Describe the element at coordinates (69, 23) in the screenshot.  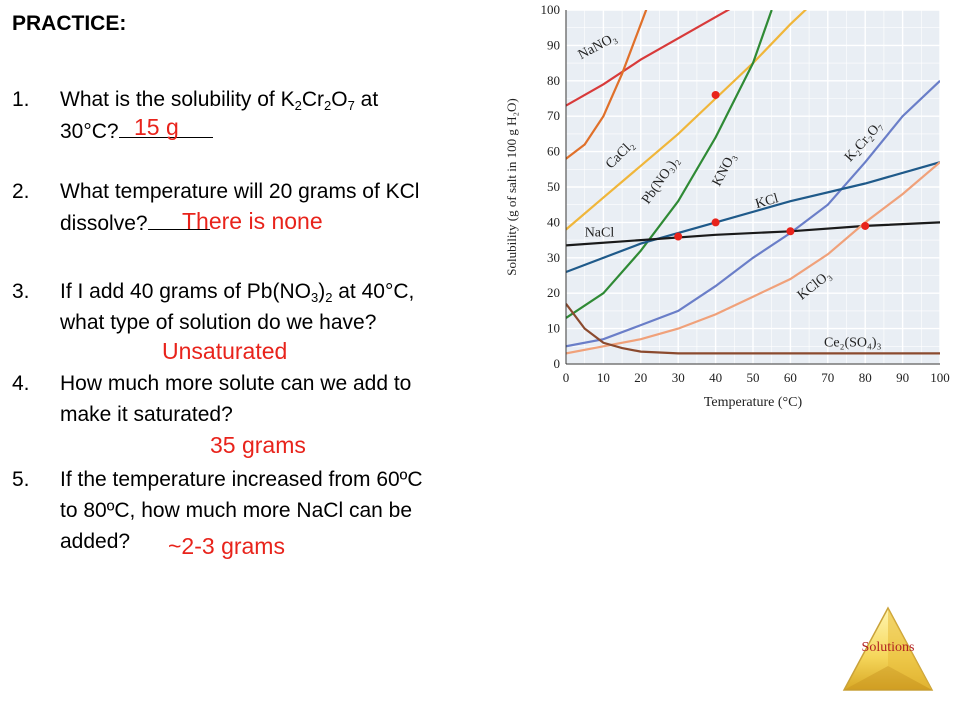
I see `page-heading: PRACTICE:` at that location.